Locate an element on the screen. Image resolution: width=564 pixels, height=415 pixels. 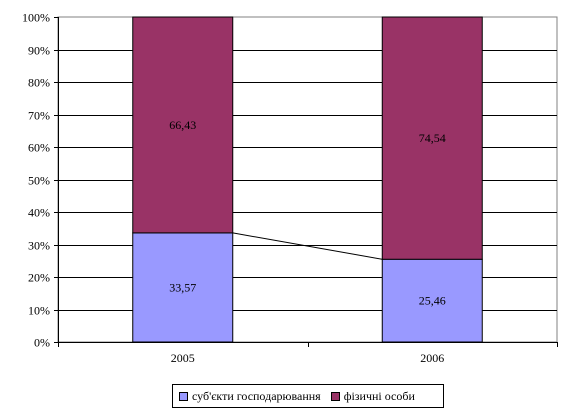
y-tick-label: 10% is located at coordinates (39, 311).